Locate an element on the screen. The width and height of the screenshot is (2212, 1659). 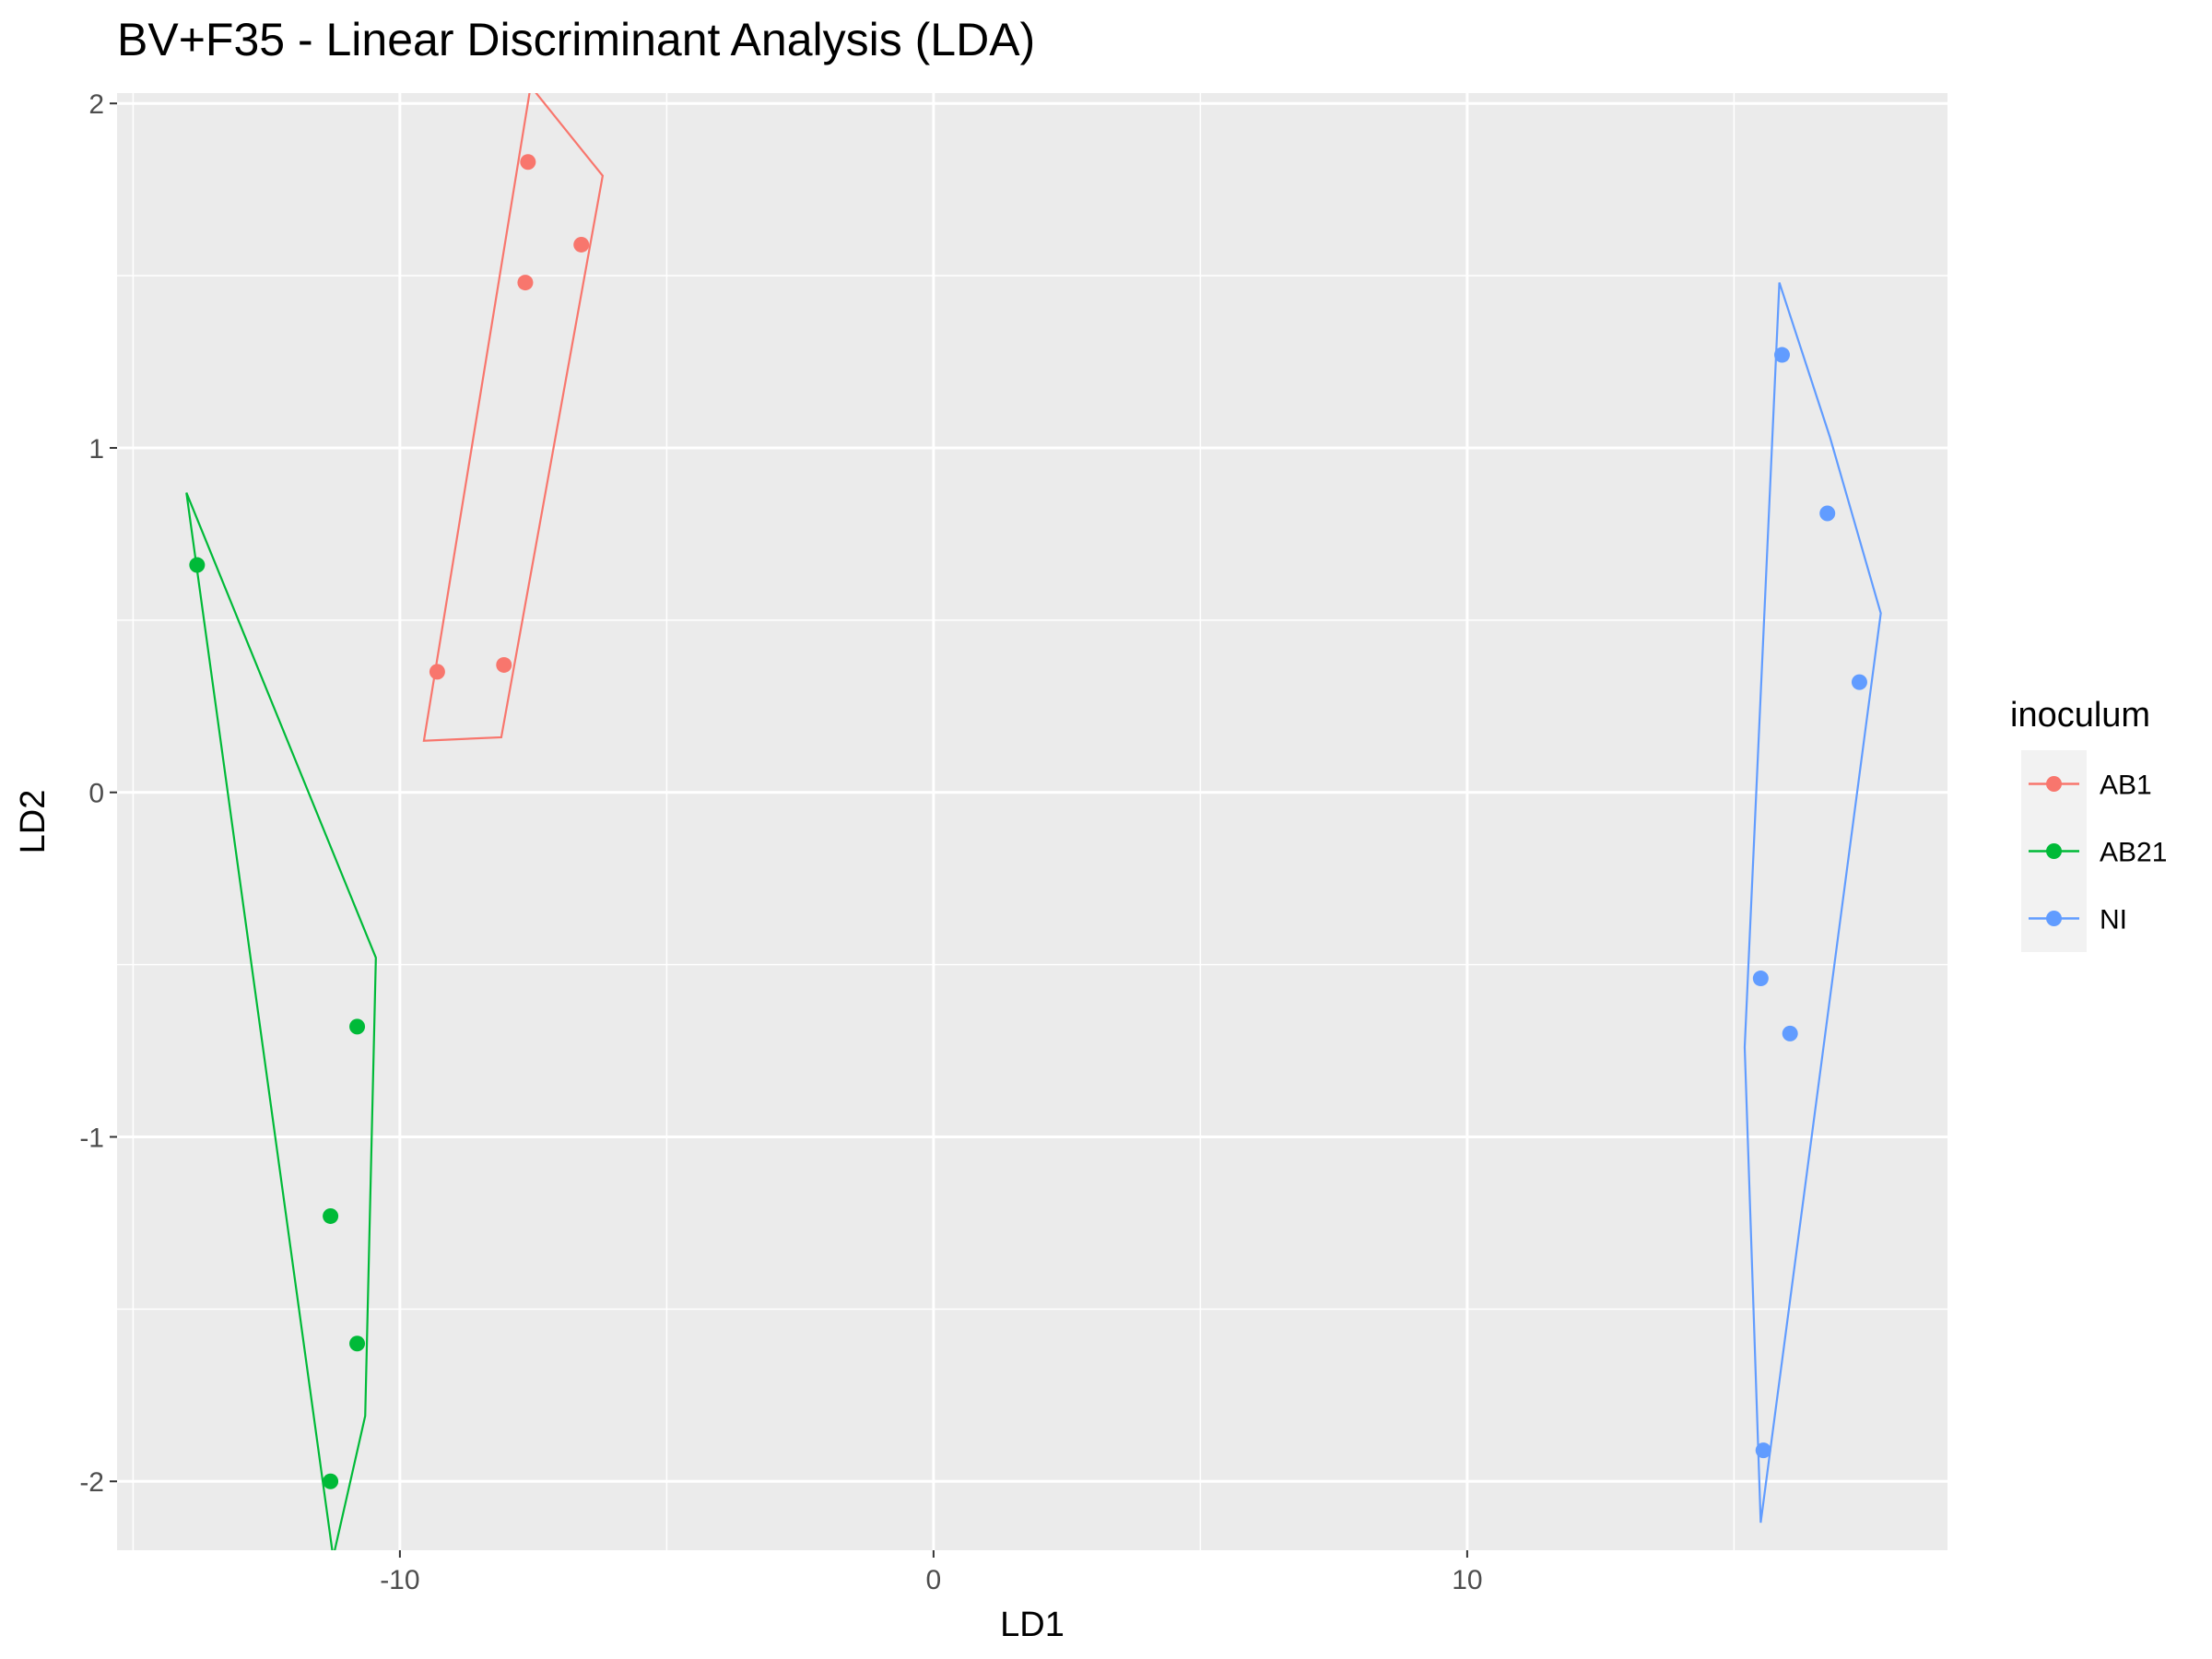
legend-key-point-ab21 is located at coordinates (2054, 851).